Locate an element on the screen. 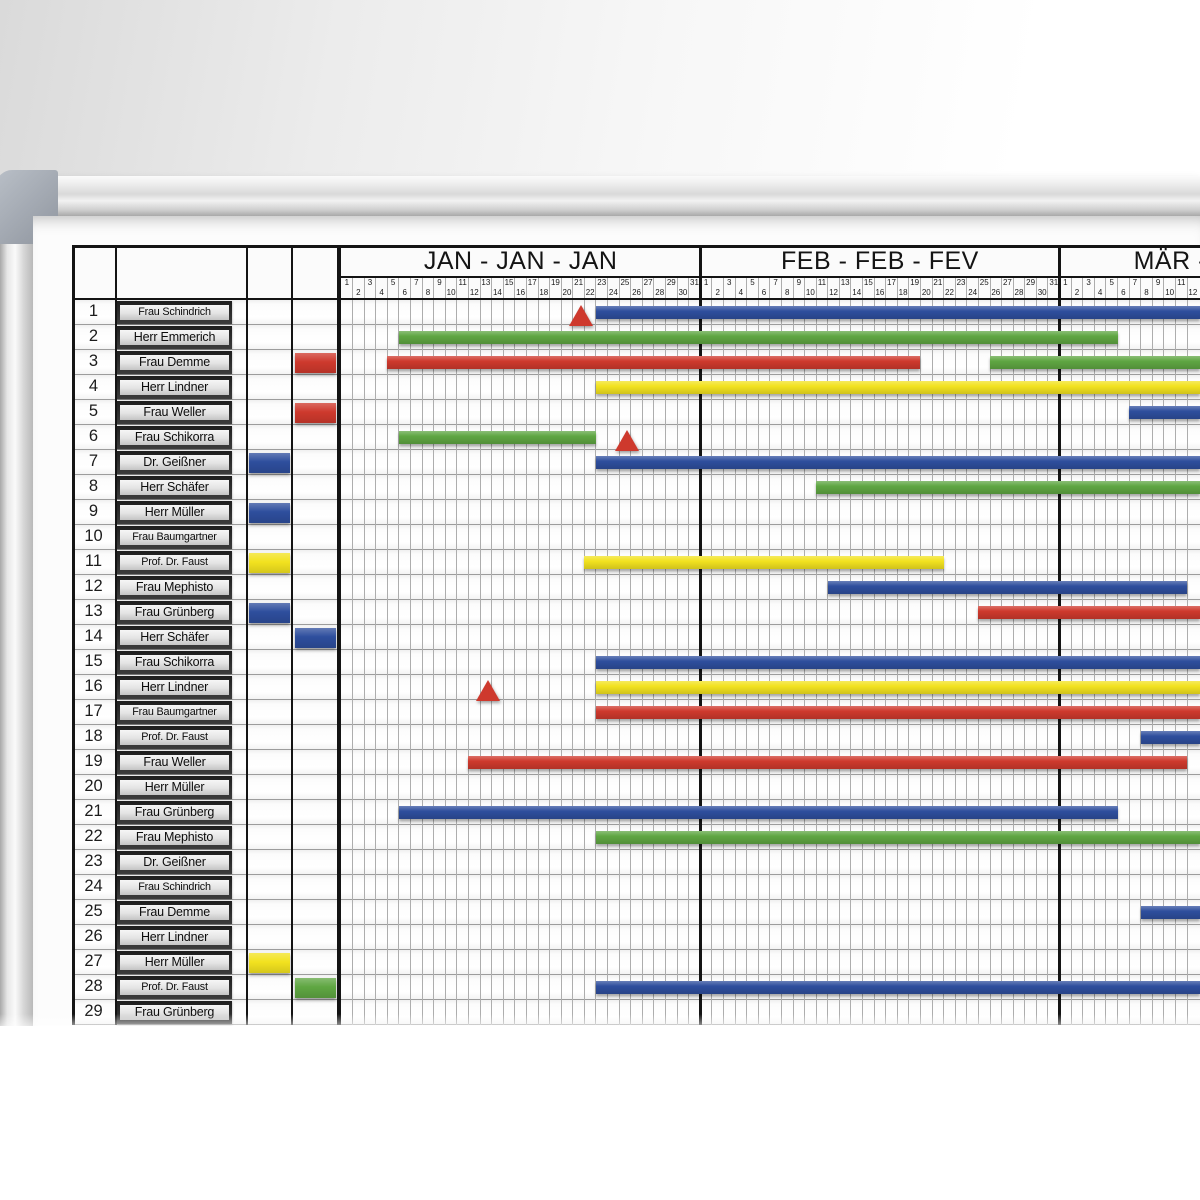  month-band is located at coordinates (636, 272).